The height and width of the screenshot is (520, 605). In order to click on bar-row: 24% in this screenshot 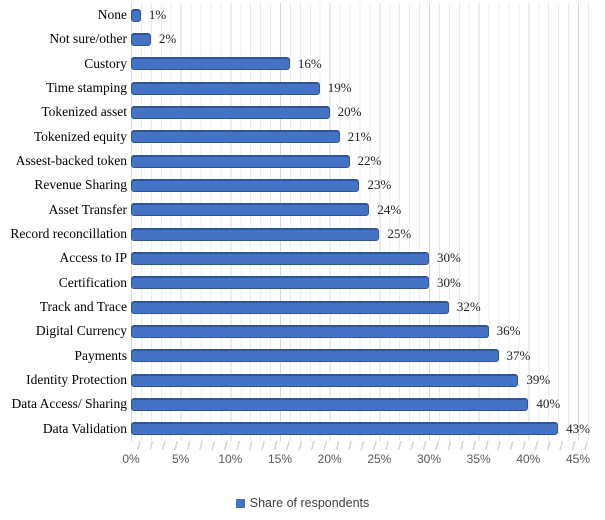, I will do `click(360, 210)`.